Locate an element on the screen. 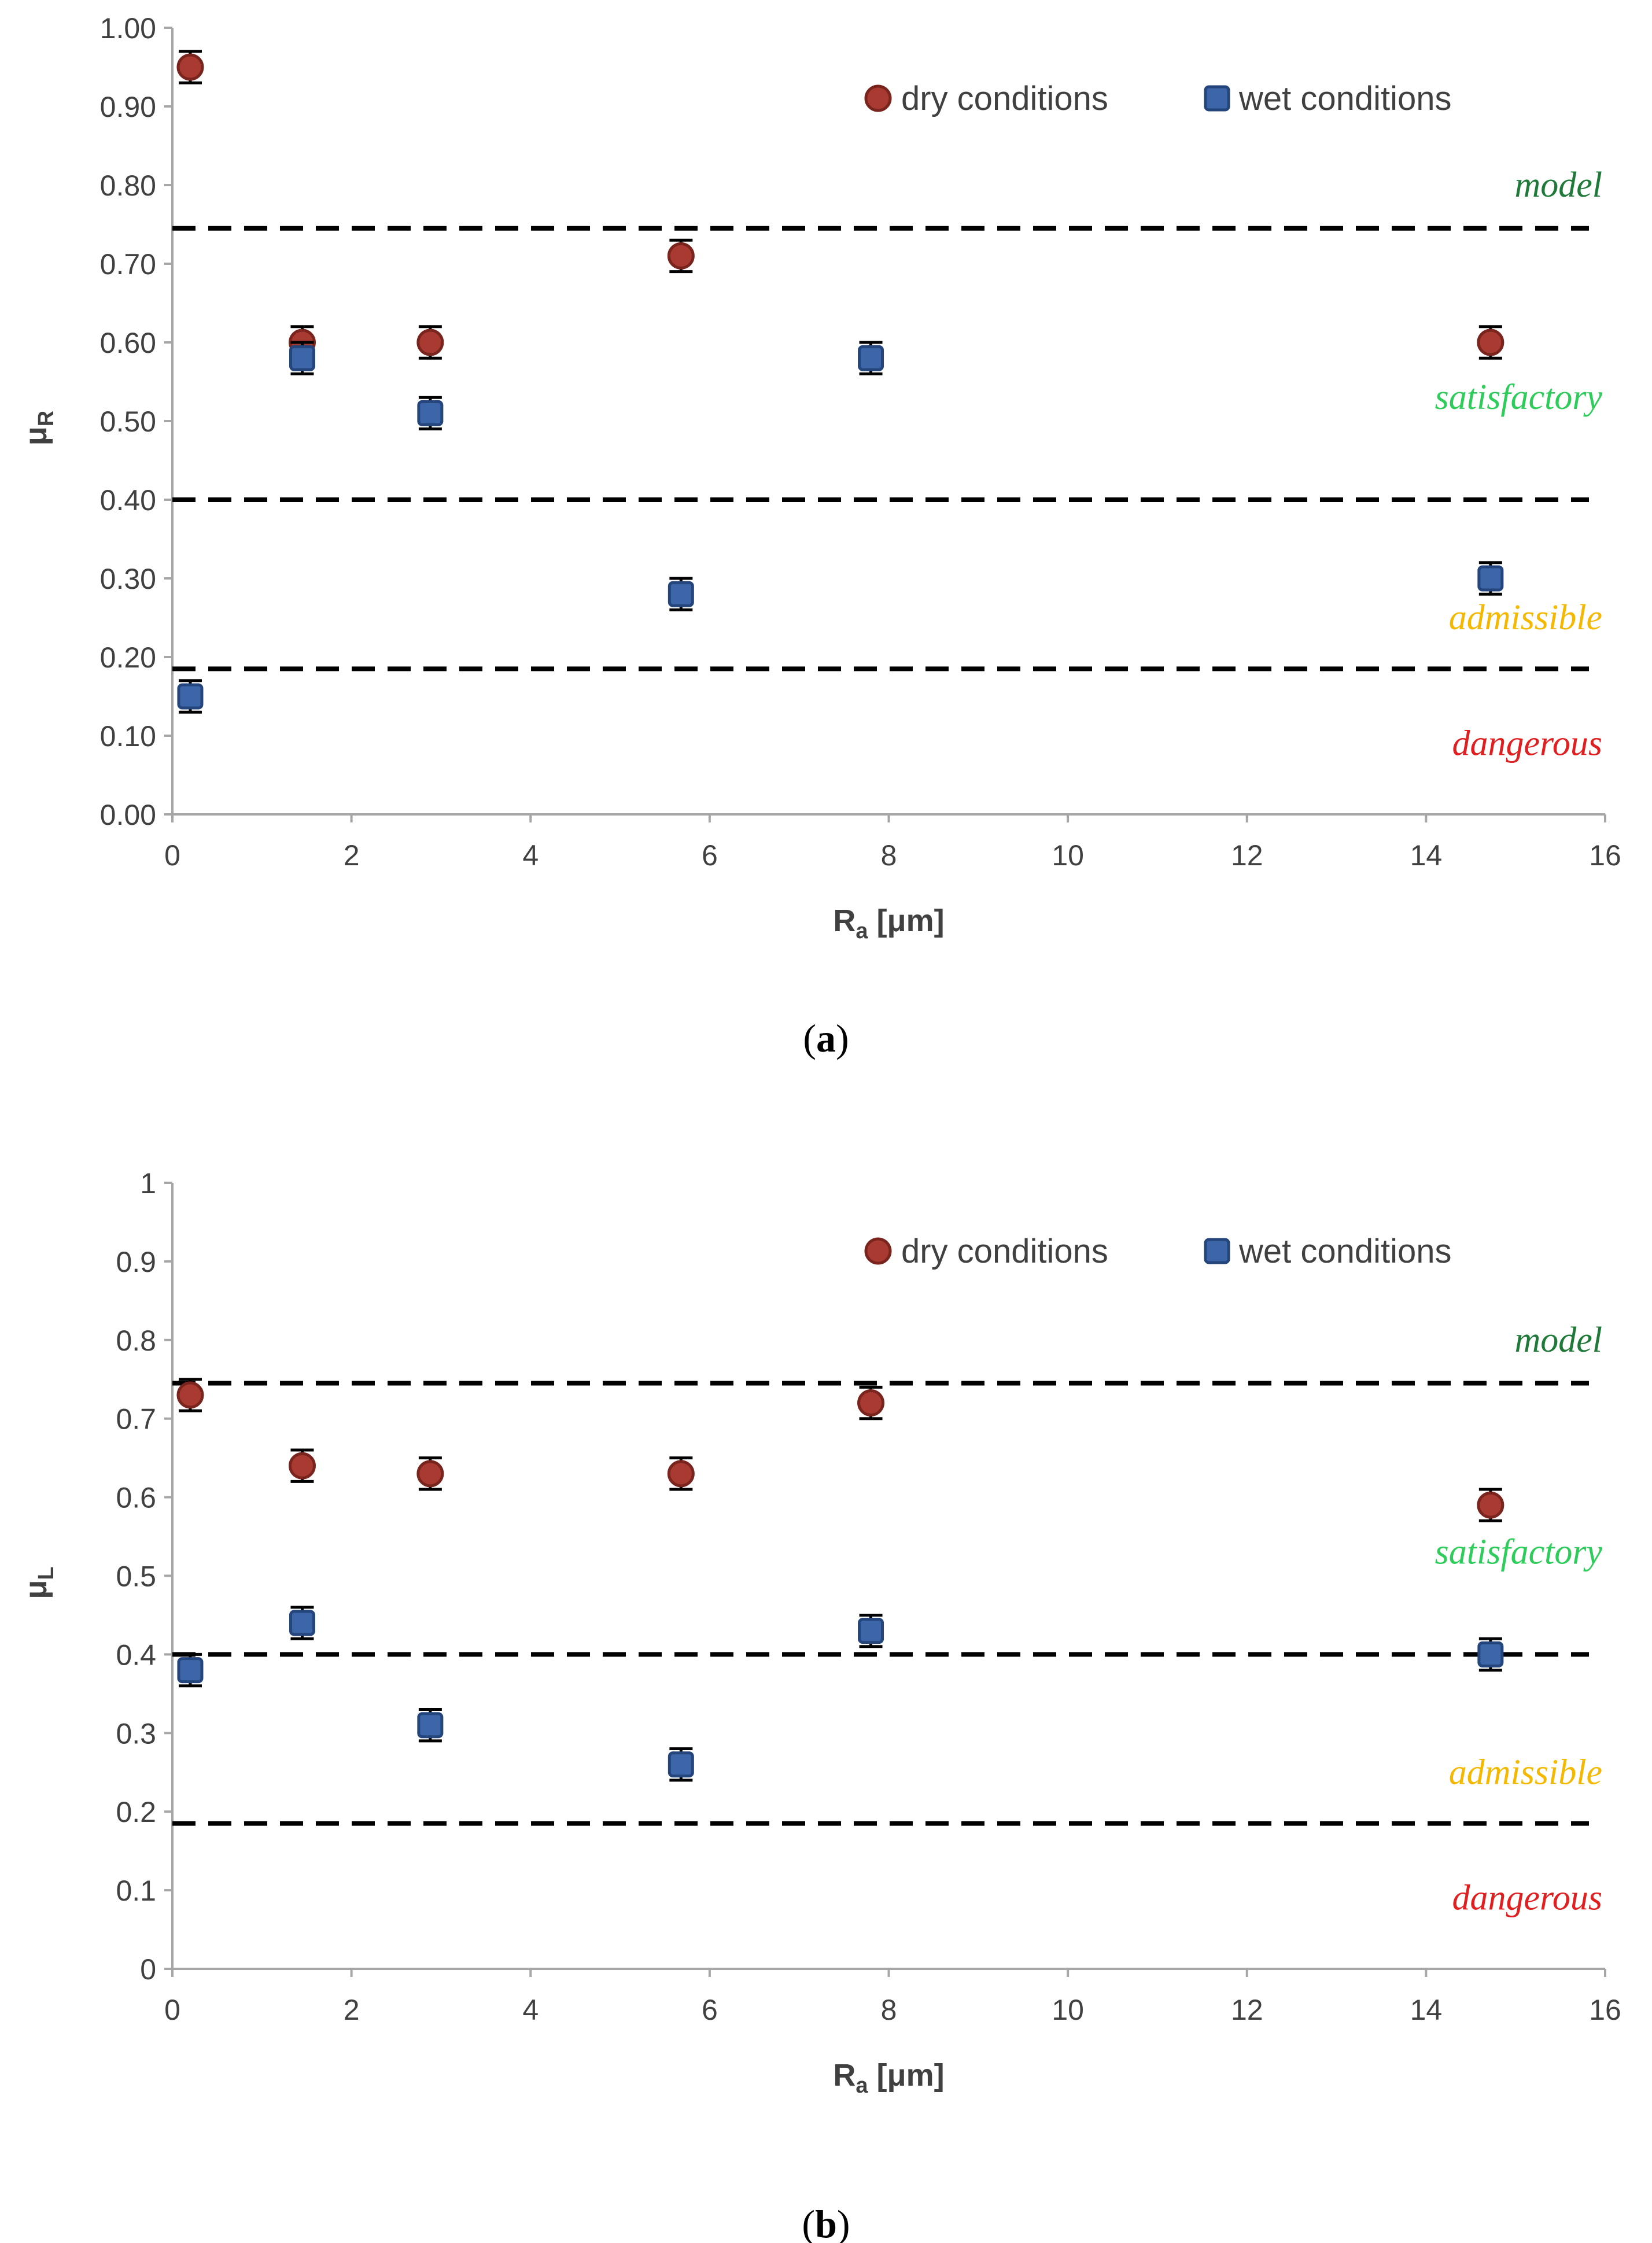  y-tick-label: 0.7 is located at coordinates (136, 1420).